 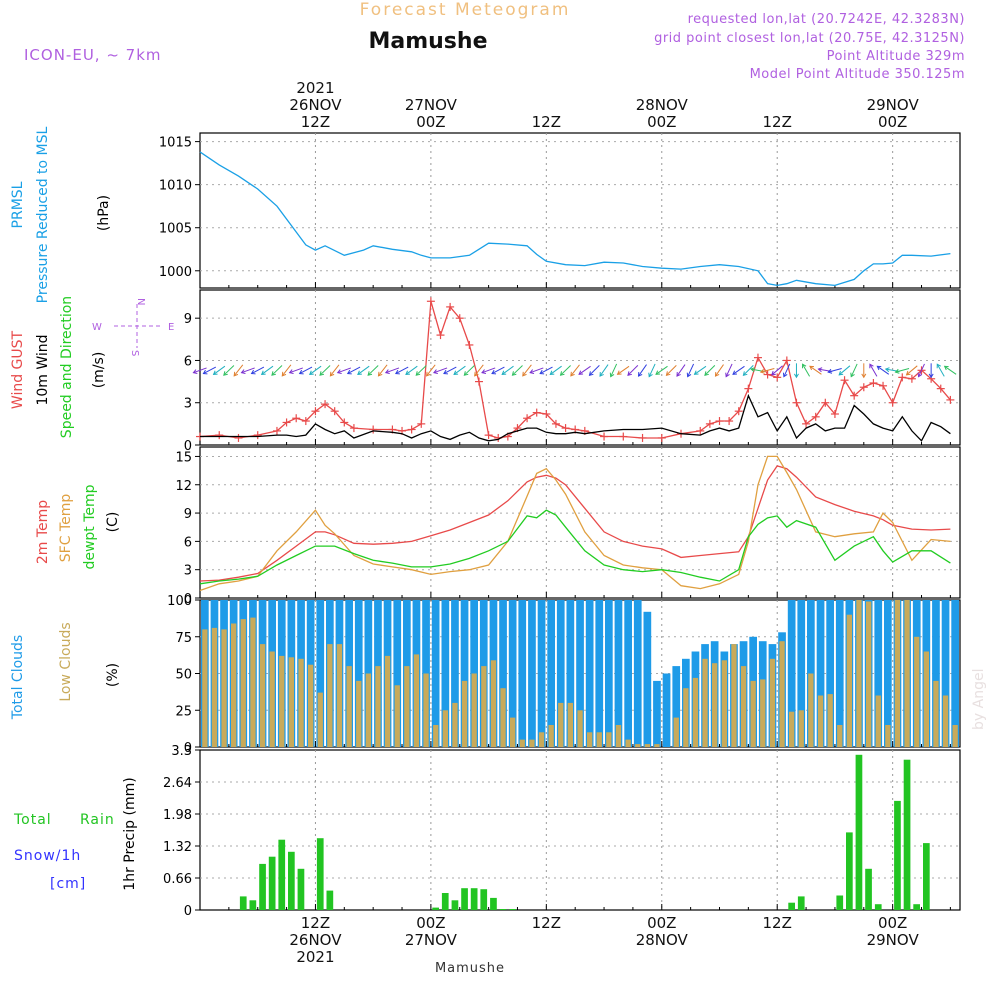 I want to click on precip-ytick-label: 0.66, so click(x=177, y=879).